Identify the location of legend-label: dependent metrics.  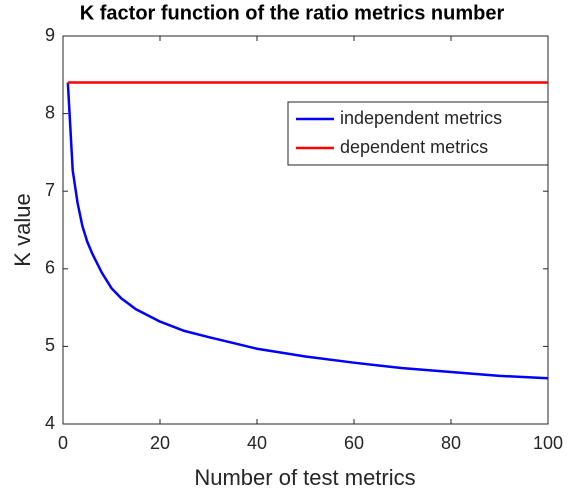
(414, 147).